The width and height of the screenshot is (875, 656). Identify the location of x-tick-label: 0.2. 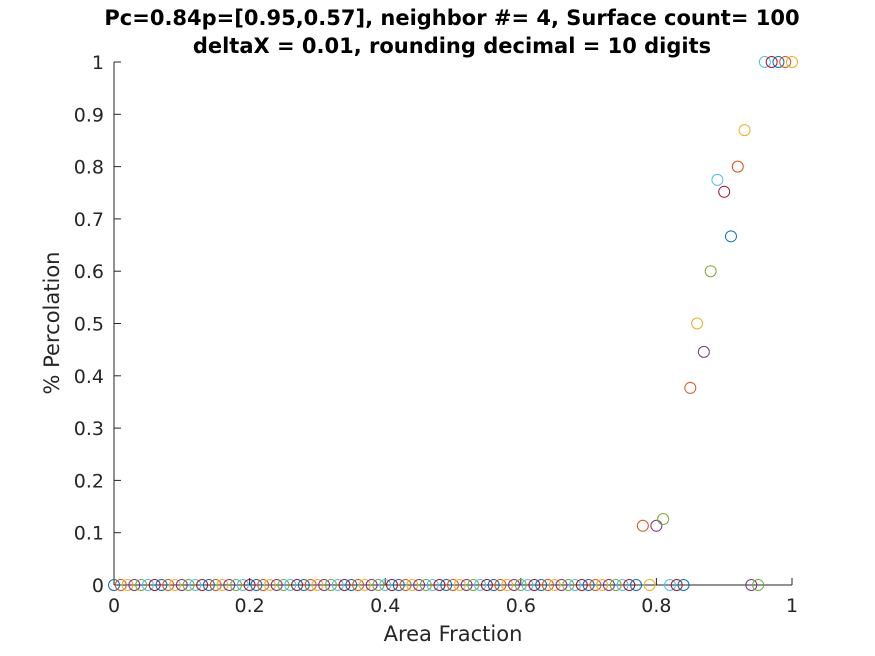
(249, 606).